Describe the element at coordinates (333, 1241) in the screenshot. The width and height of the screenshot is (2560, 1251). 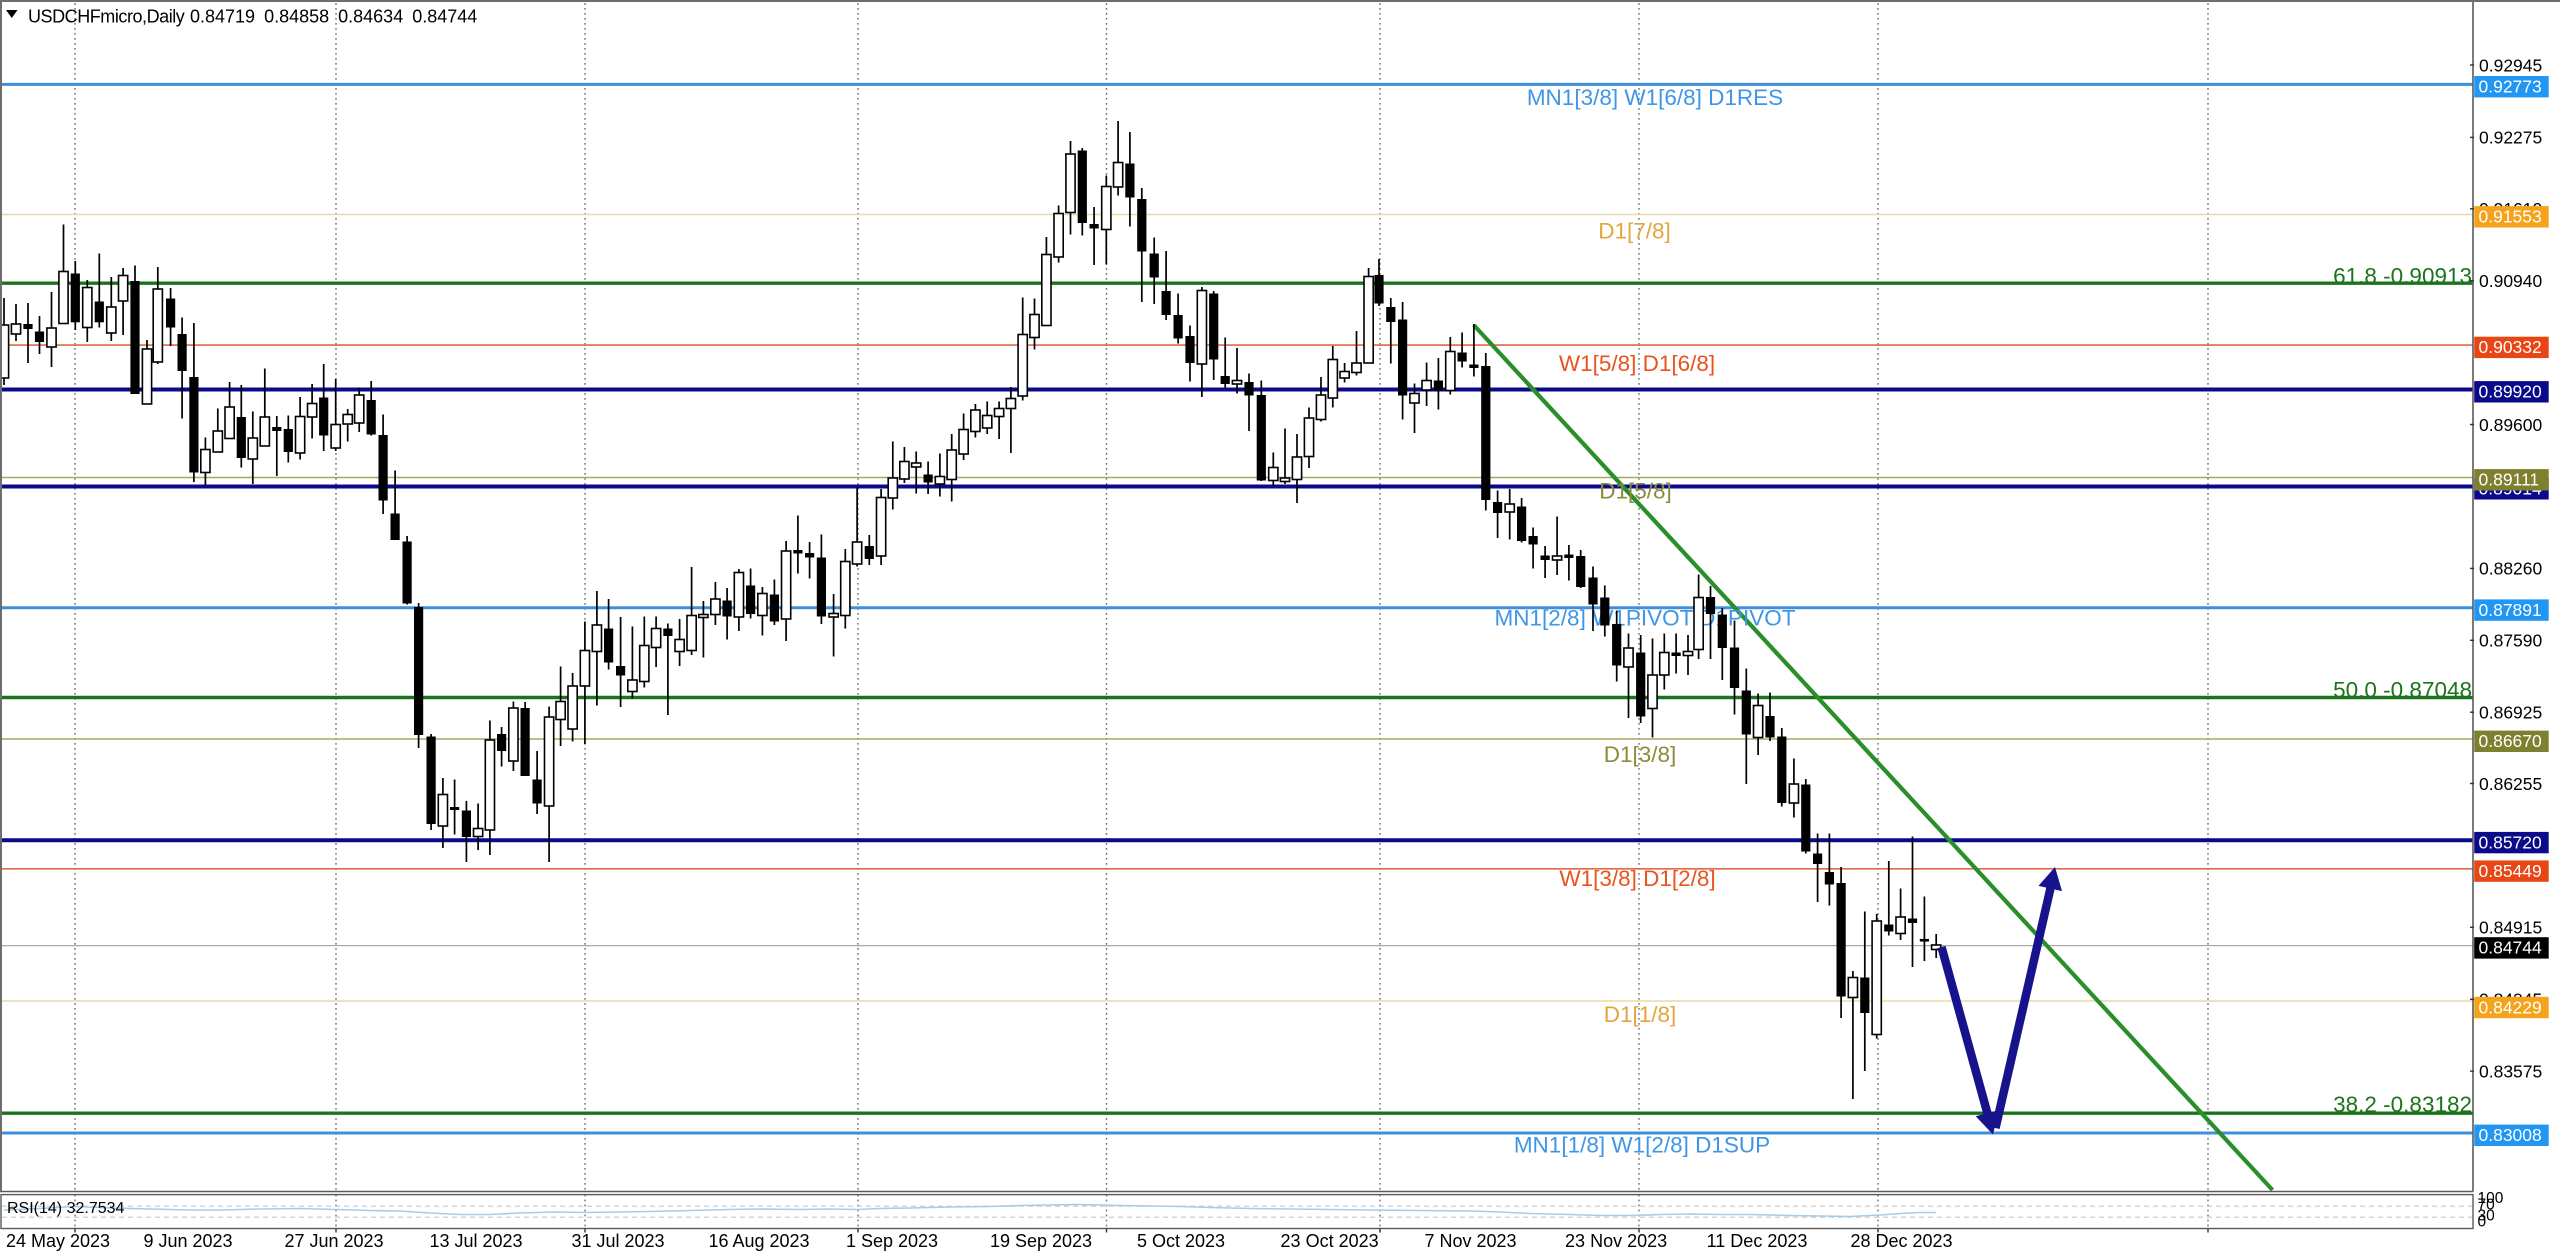
I see `svg-text: 27 Jun 2023` at that location.